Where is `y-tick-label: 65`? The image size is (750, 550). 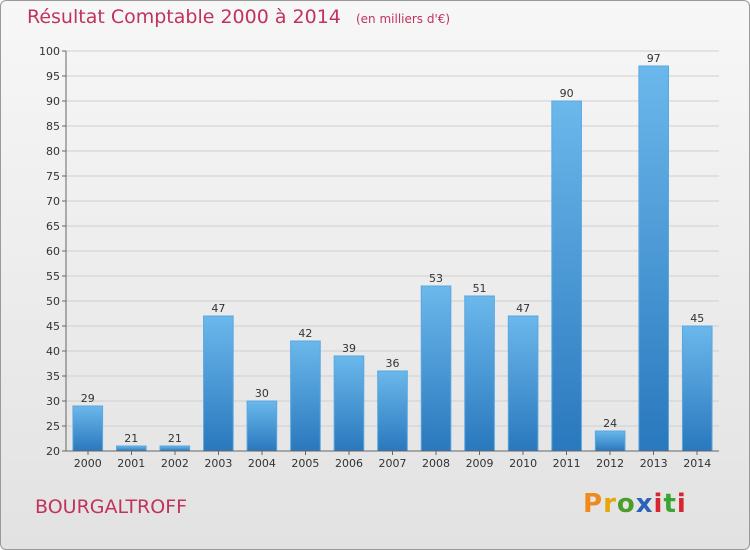
y-tick-label: 65 is located at coordinates (53, 226).